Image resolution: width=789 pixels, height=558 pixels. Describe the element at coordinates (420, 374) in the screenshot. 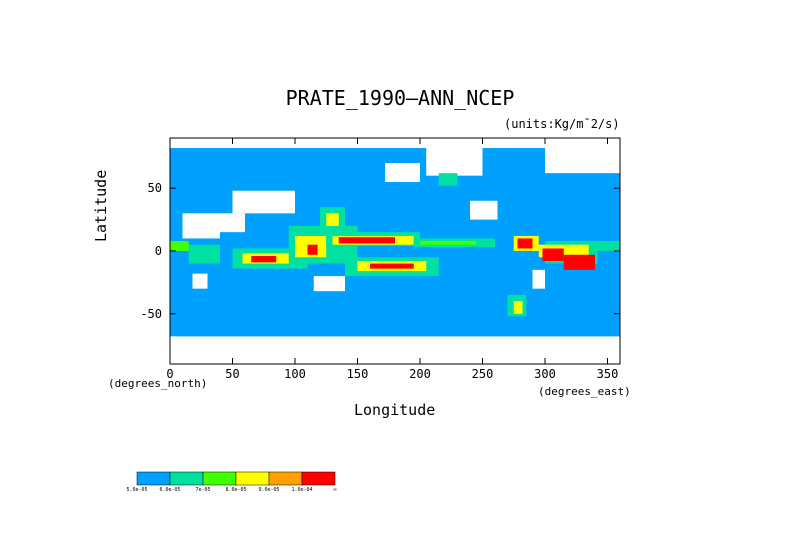

I see `x-tick-label: 200` at that location.